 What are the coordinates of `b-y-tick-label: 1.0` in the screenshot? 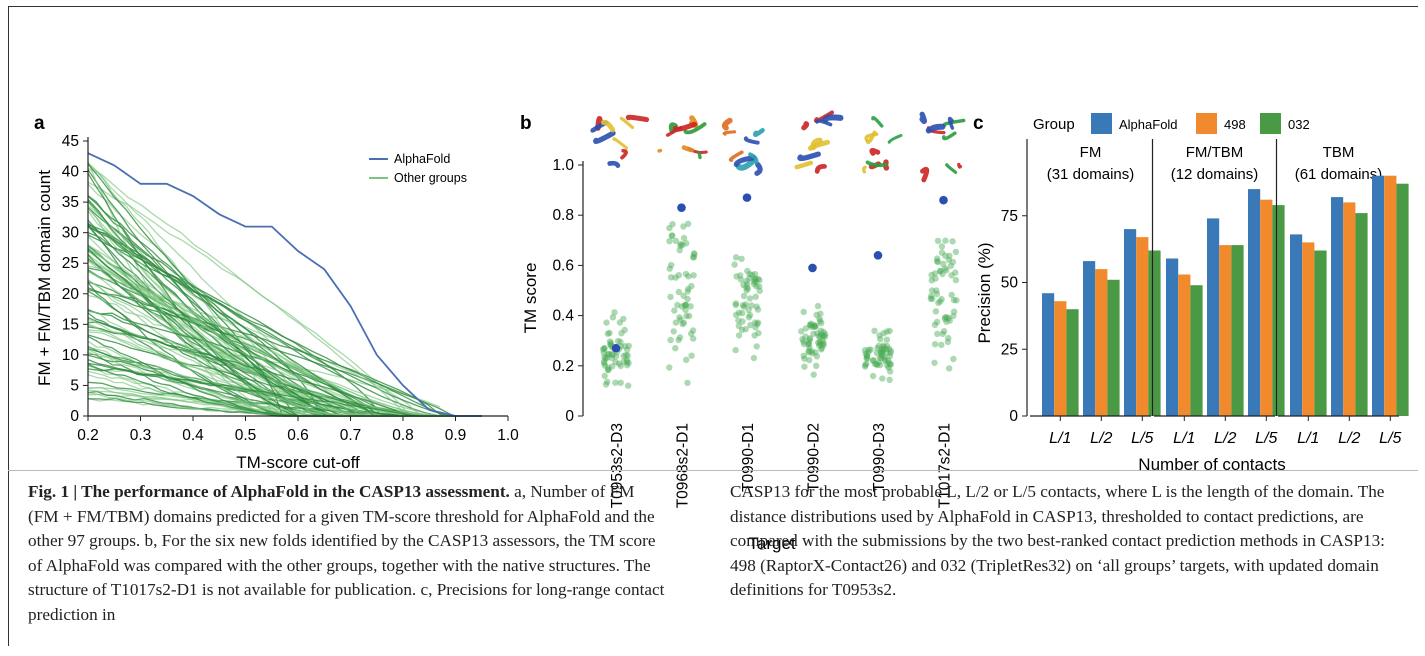 It's located at (563, 165).